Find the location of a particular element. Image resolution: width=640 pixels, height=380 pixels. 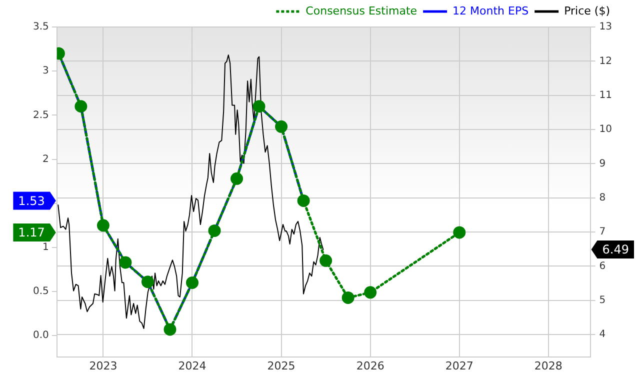

y2-tick-label: 10 is located at coordinates (605, 130).